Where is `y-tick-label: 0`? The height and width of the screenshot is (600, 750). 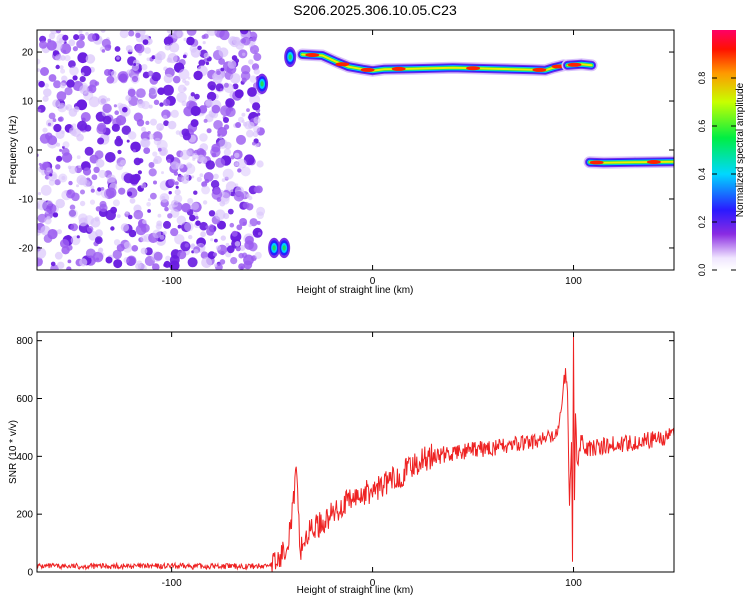
y-tick-label: 0 is located at coordinates (30, 573).